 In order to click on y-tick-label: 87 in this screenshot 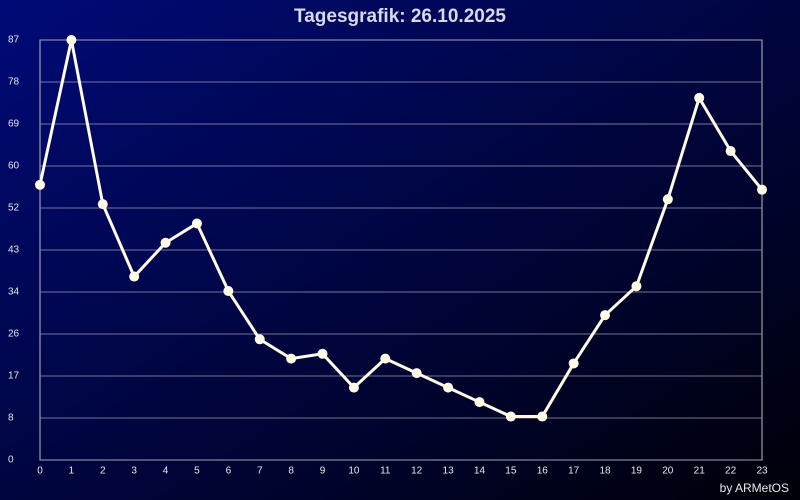, I will do `click(14, 40)`.